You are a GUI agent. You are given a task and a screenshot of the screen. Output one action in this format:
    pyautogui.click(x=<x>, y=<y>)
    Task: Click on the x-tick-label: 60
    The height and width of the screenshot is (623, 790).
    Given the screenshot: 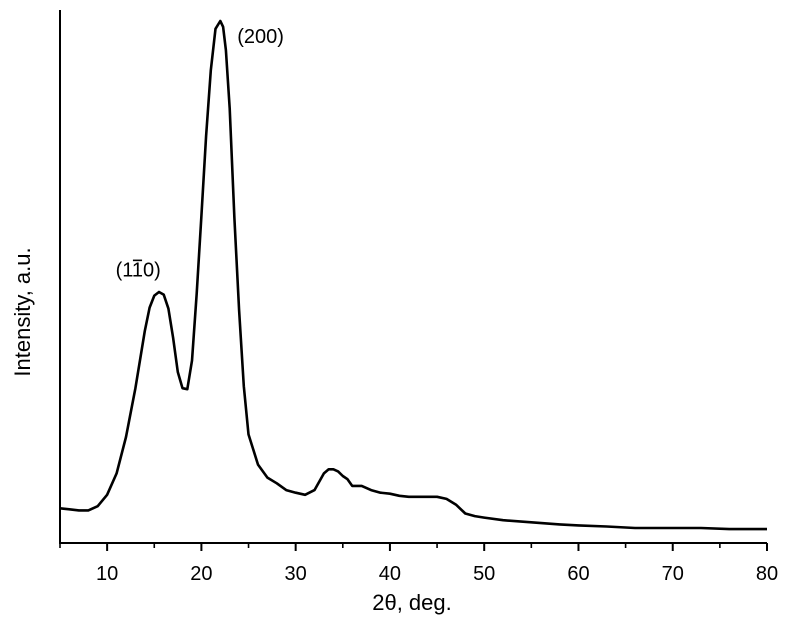 What is the action you would take?
    pyautogui.click(x=578, y=574)
    